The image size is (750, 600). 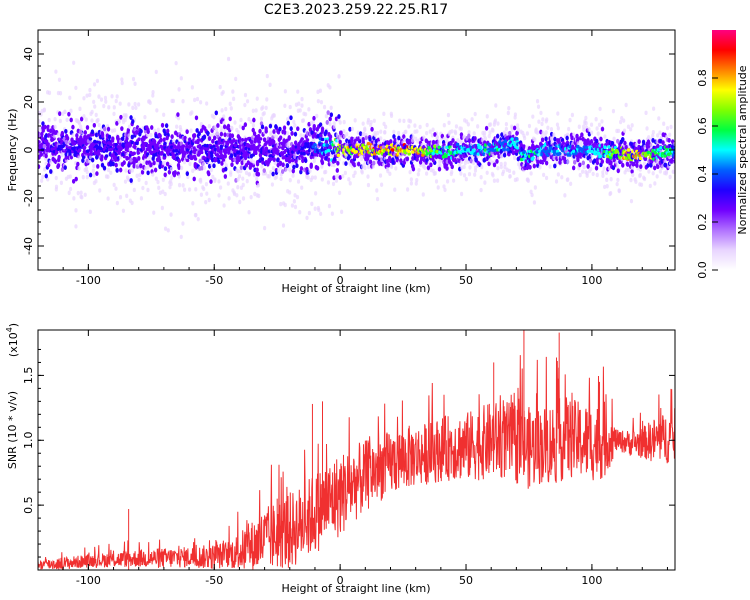 I want to click on spectrogram-x-tick-label: -50, so click(x=214, y=280).